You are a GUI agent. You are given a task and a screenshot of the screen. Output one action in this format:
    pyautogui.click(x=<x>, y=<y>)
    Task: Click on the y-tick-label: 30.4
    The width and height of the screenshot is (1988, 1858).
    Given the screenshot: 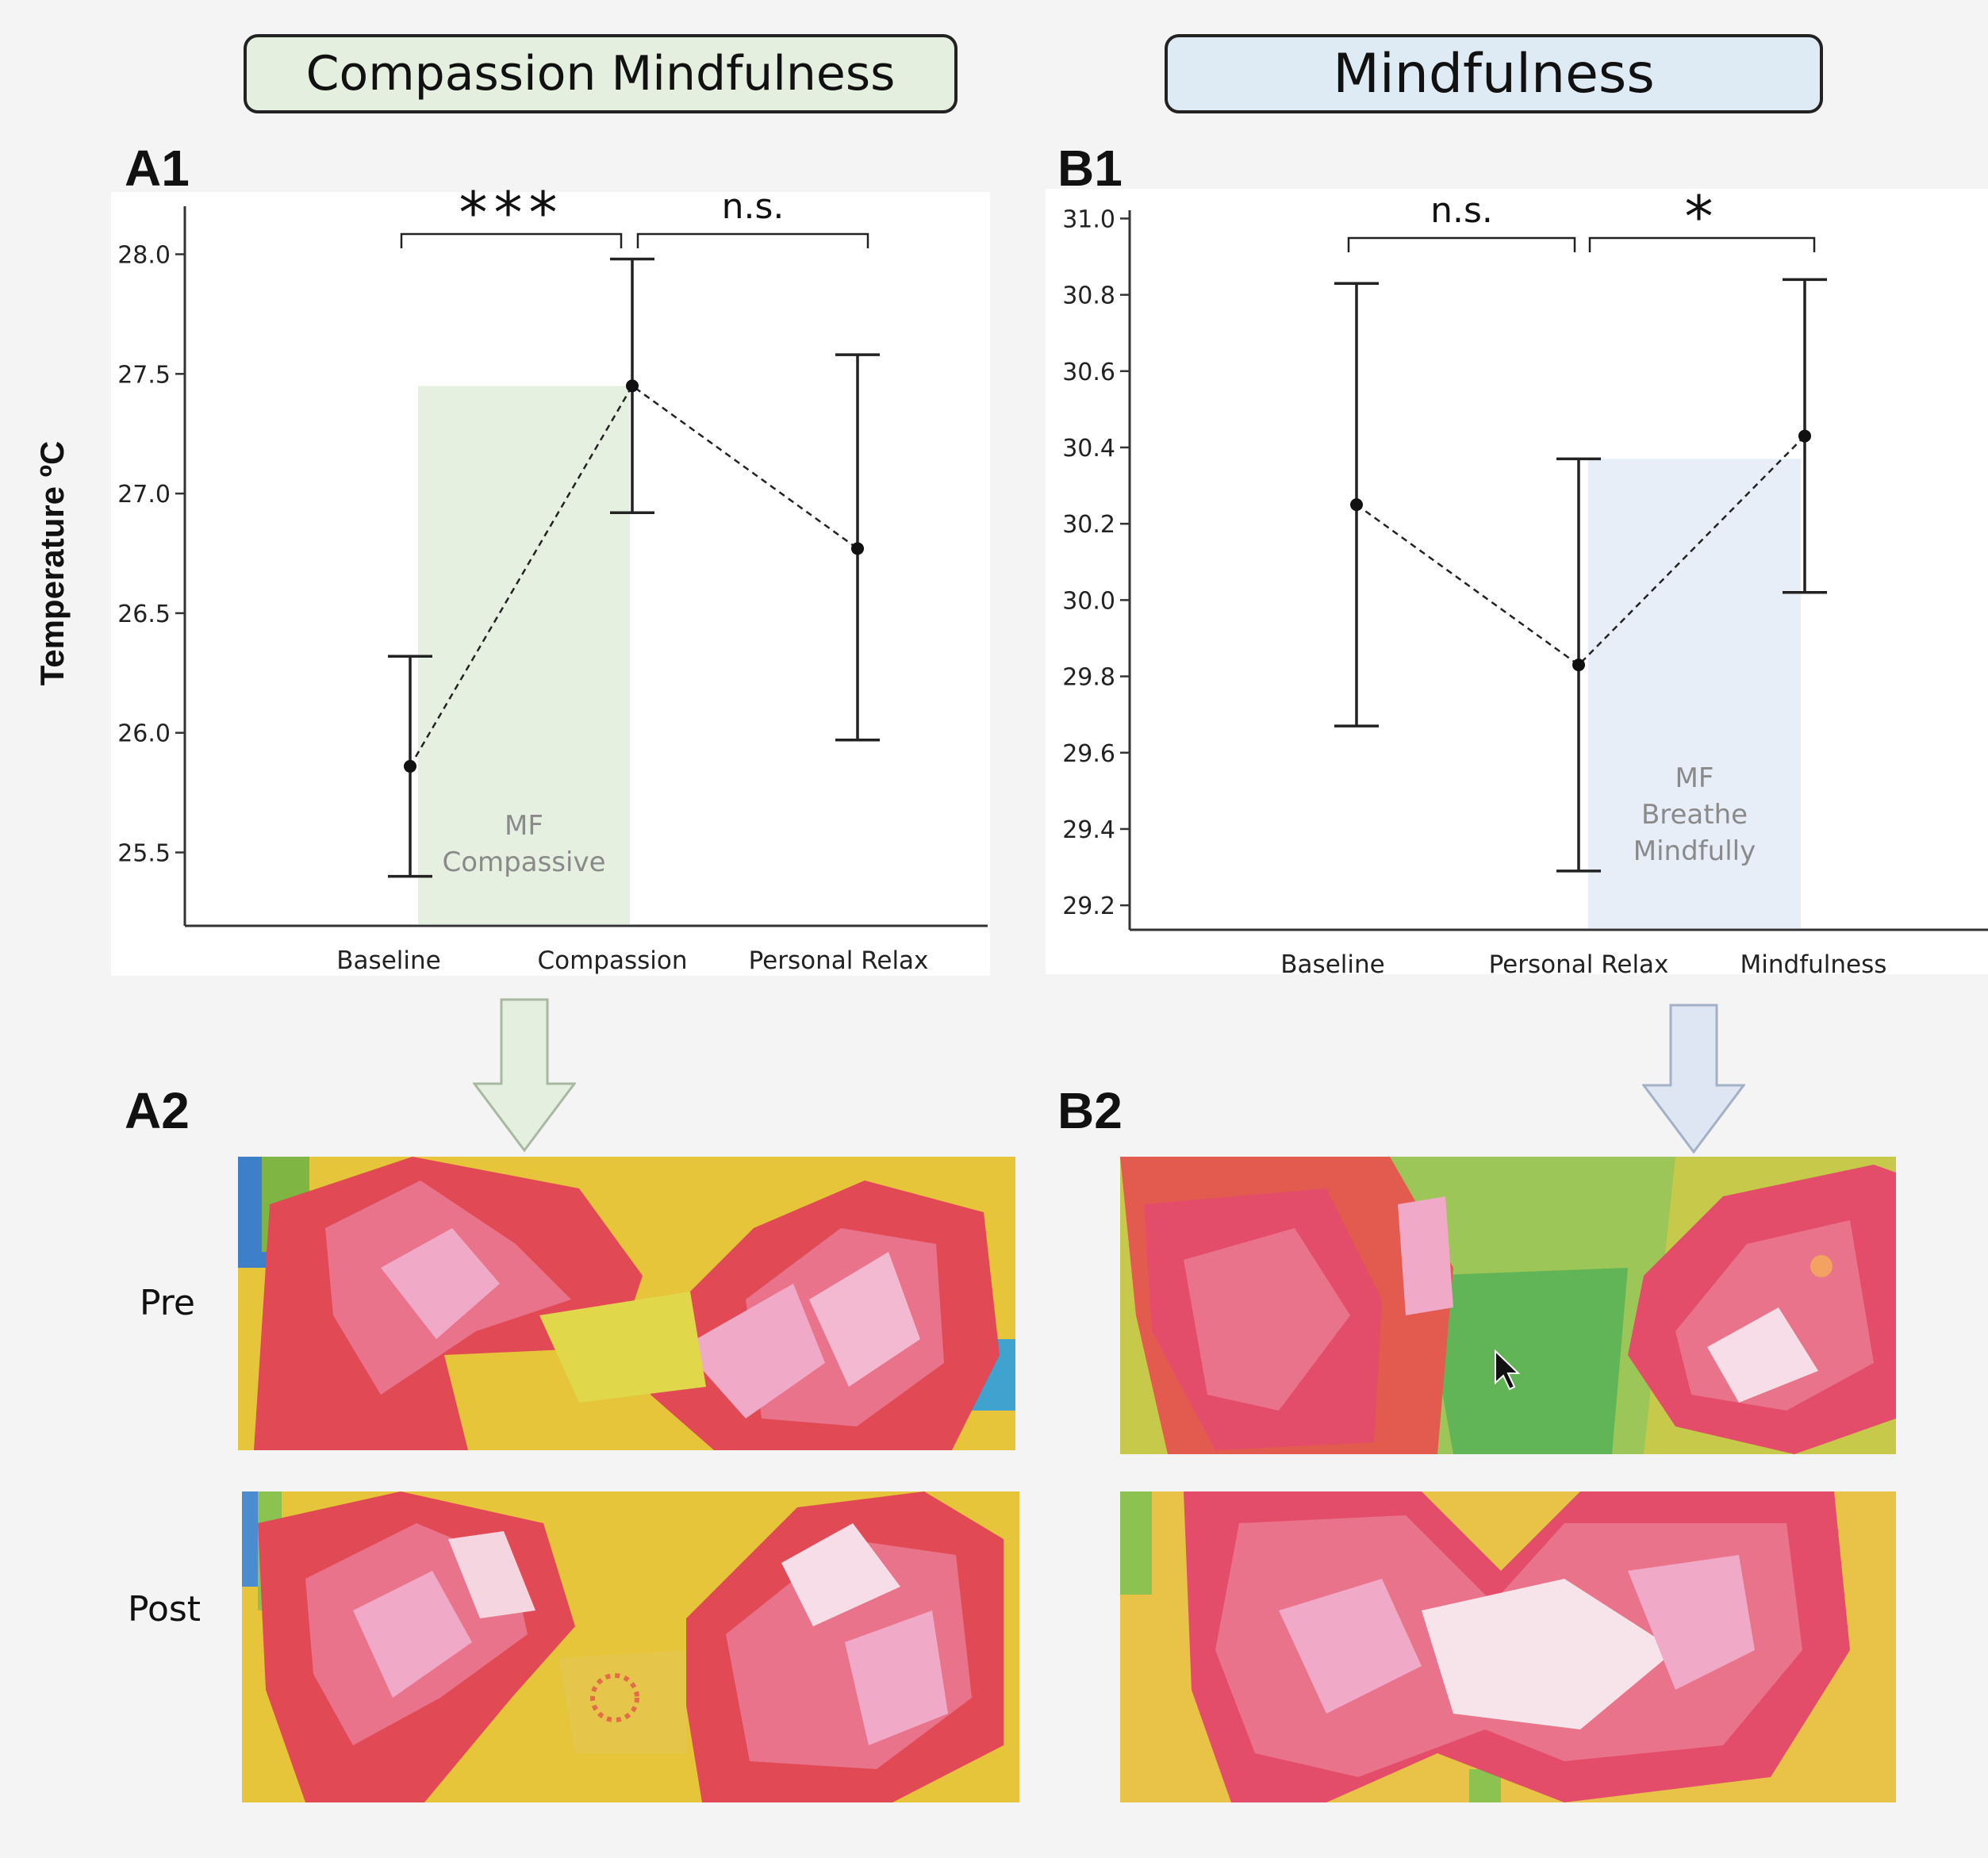 What is the action you would take?
    pyautogui.click(x=1088, y=449)
    